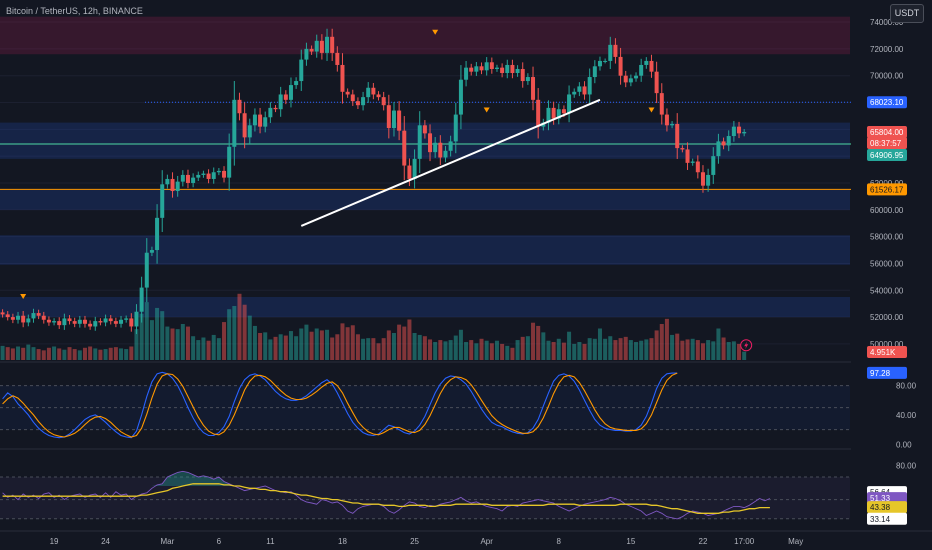 This screenshot has height=550, width=932. What do you see at coordinates (880, 519) in the screenshot?
I see `rsi-value-3-label: 33.14` at bounding box center [880, 519].